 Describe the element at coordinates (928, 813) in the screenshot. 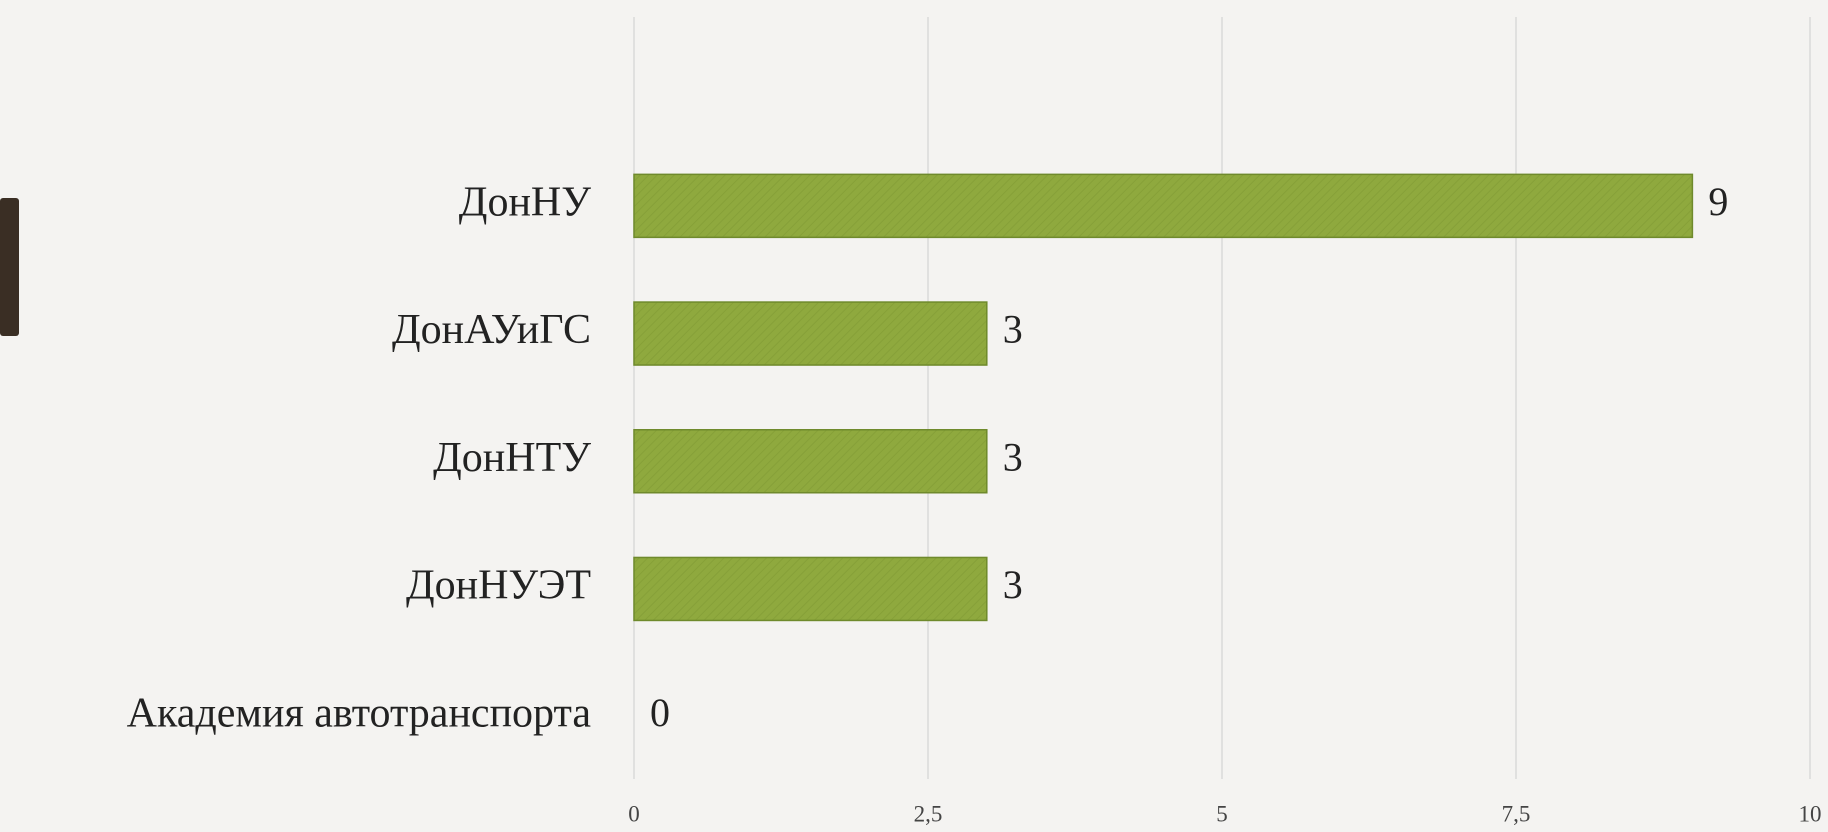

I see `x-tick-label: 2,5` at that location.